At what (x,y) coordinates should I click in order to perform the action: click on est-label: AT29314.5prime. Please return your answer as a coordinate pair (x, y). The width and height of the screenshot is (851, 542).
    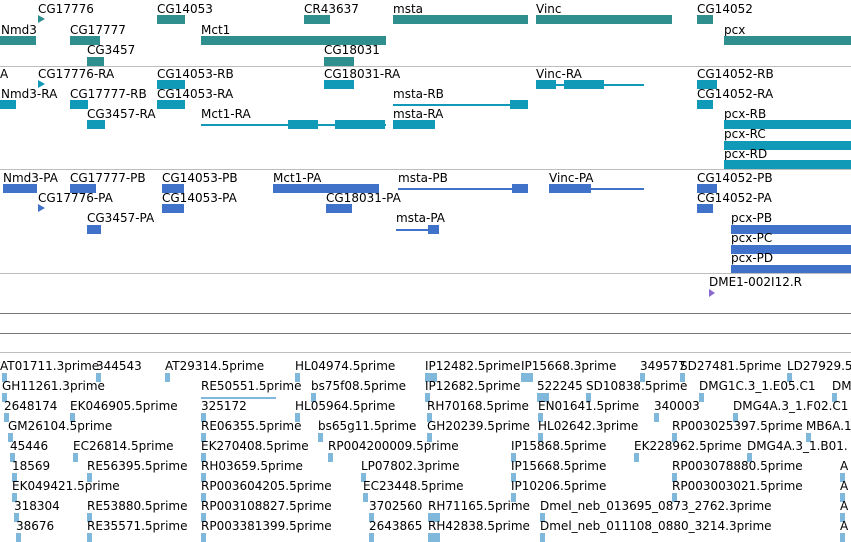
    Looking at the image, I should click on (215, 366).